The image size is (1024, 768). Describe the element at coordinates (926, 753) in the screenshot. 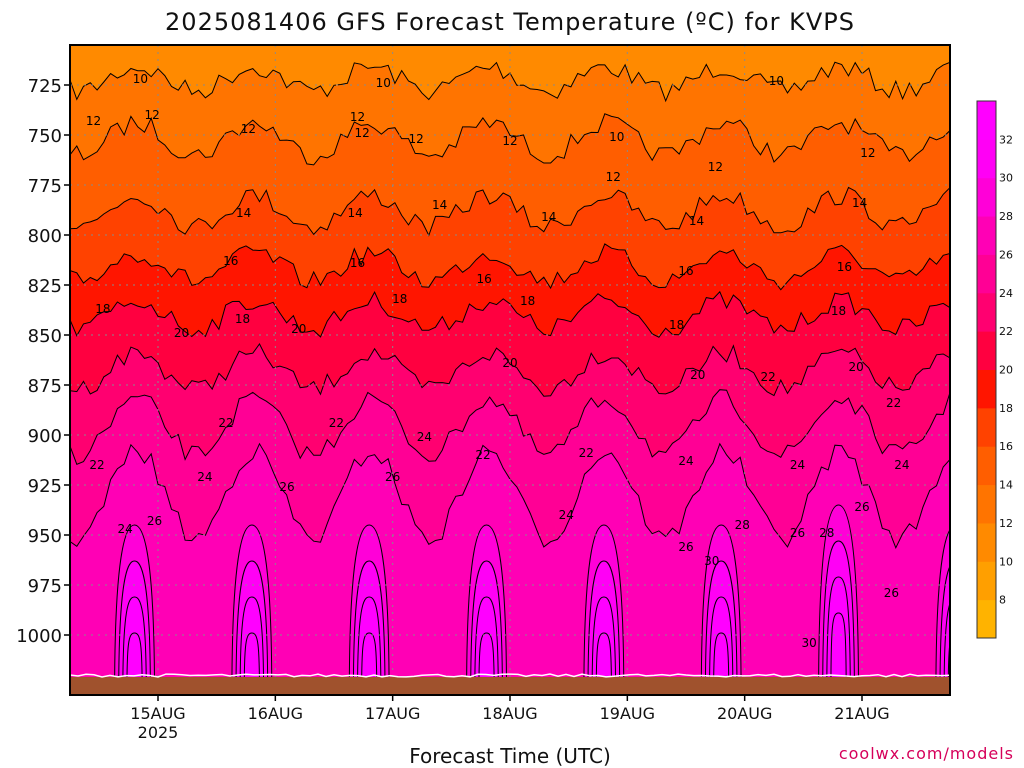

I see `credit-text: coolwx.com/models` at that location.